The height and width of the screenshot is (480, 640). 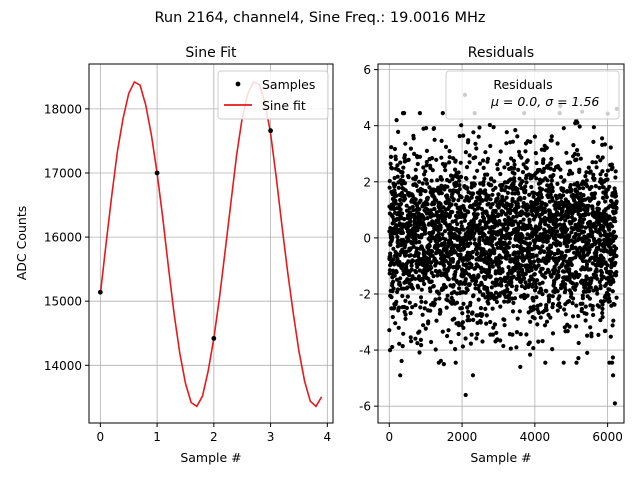 What do you see at coordinates (501, 53) in the screenshot?
I see `residuals-title: Residuals` at bounding box center [501, 53].